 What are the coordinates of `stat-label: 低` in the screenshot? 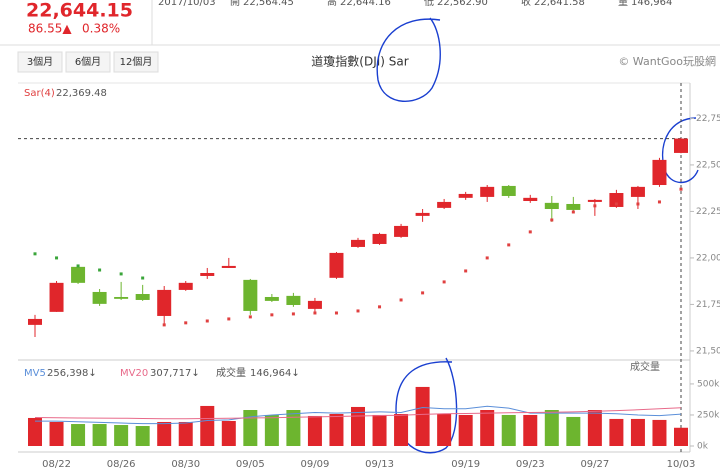 It's located at (429, 4).